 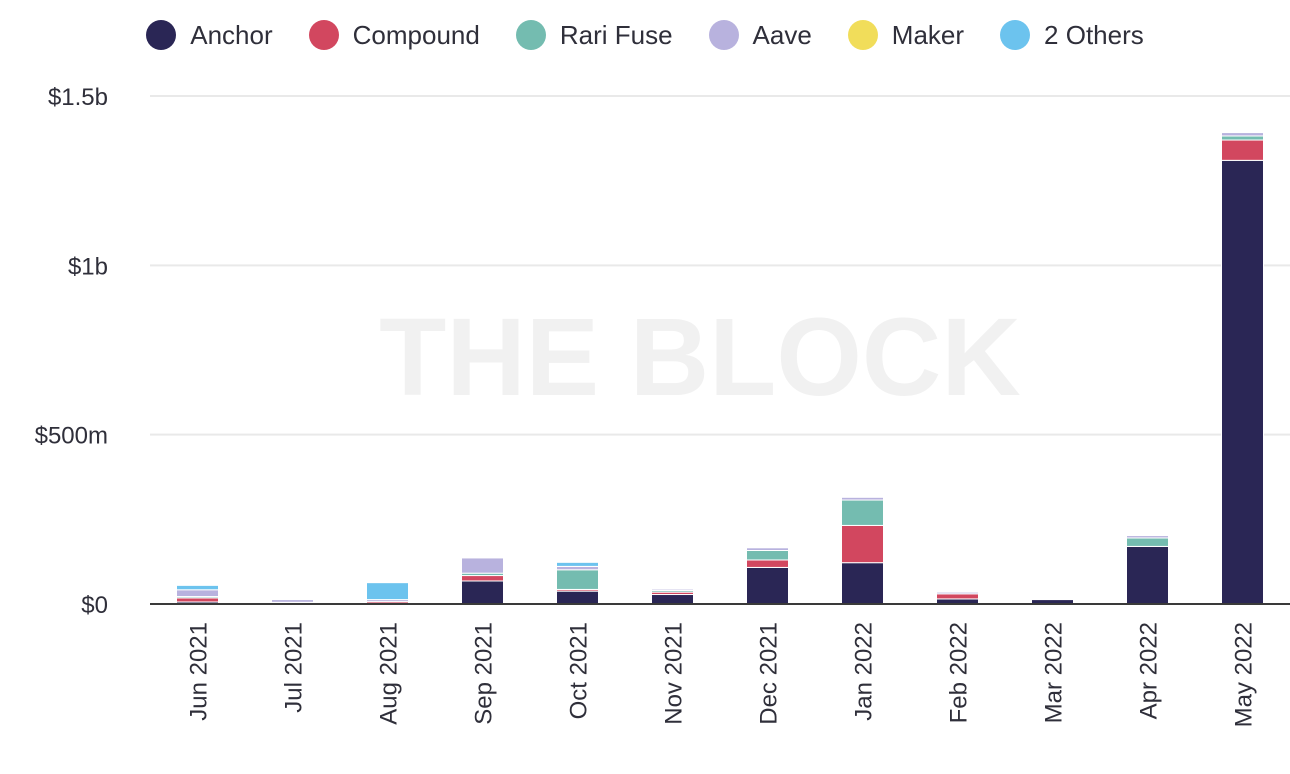 I want to click on bar-aave-may-2022, so click(x=1242, y=134).